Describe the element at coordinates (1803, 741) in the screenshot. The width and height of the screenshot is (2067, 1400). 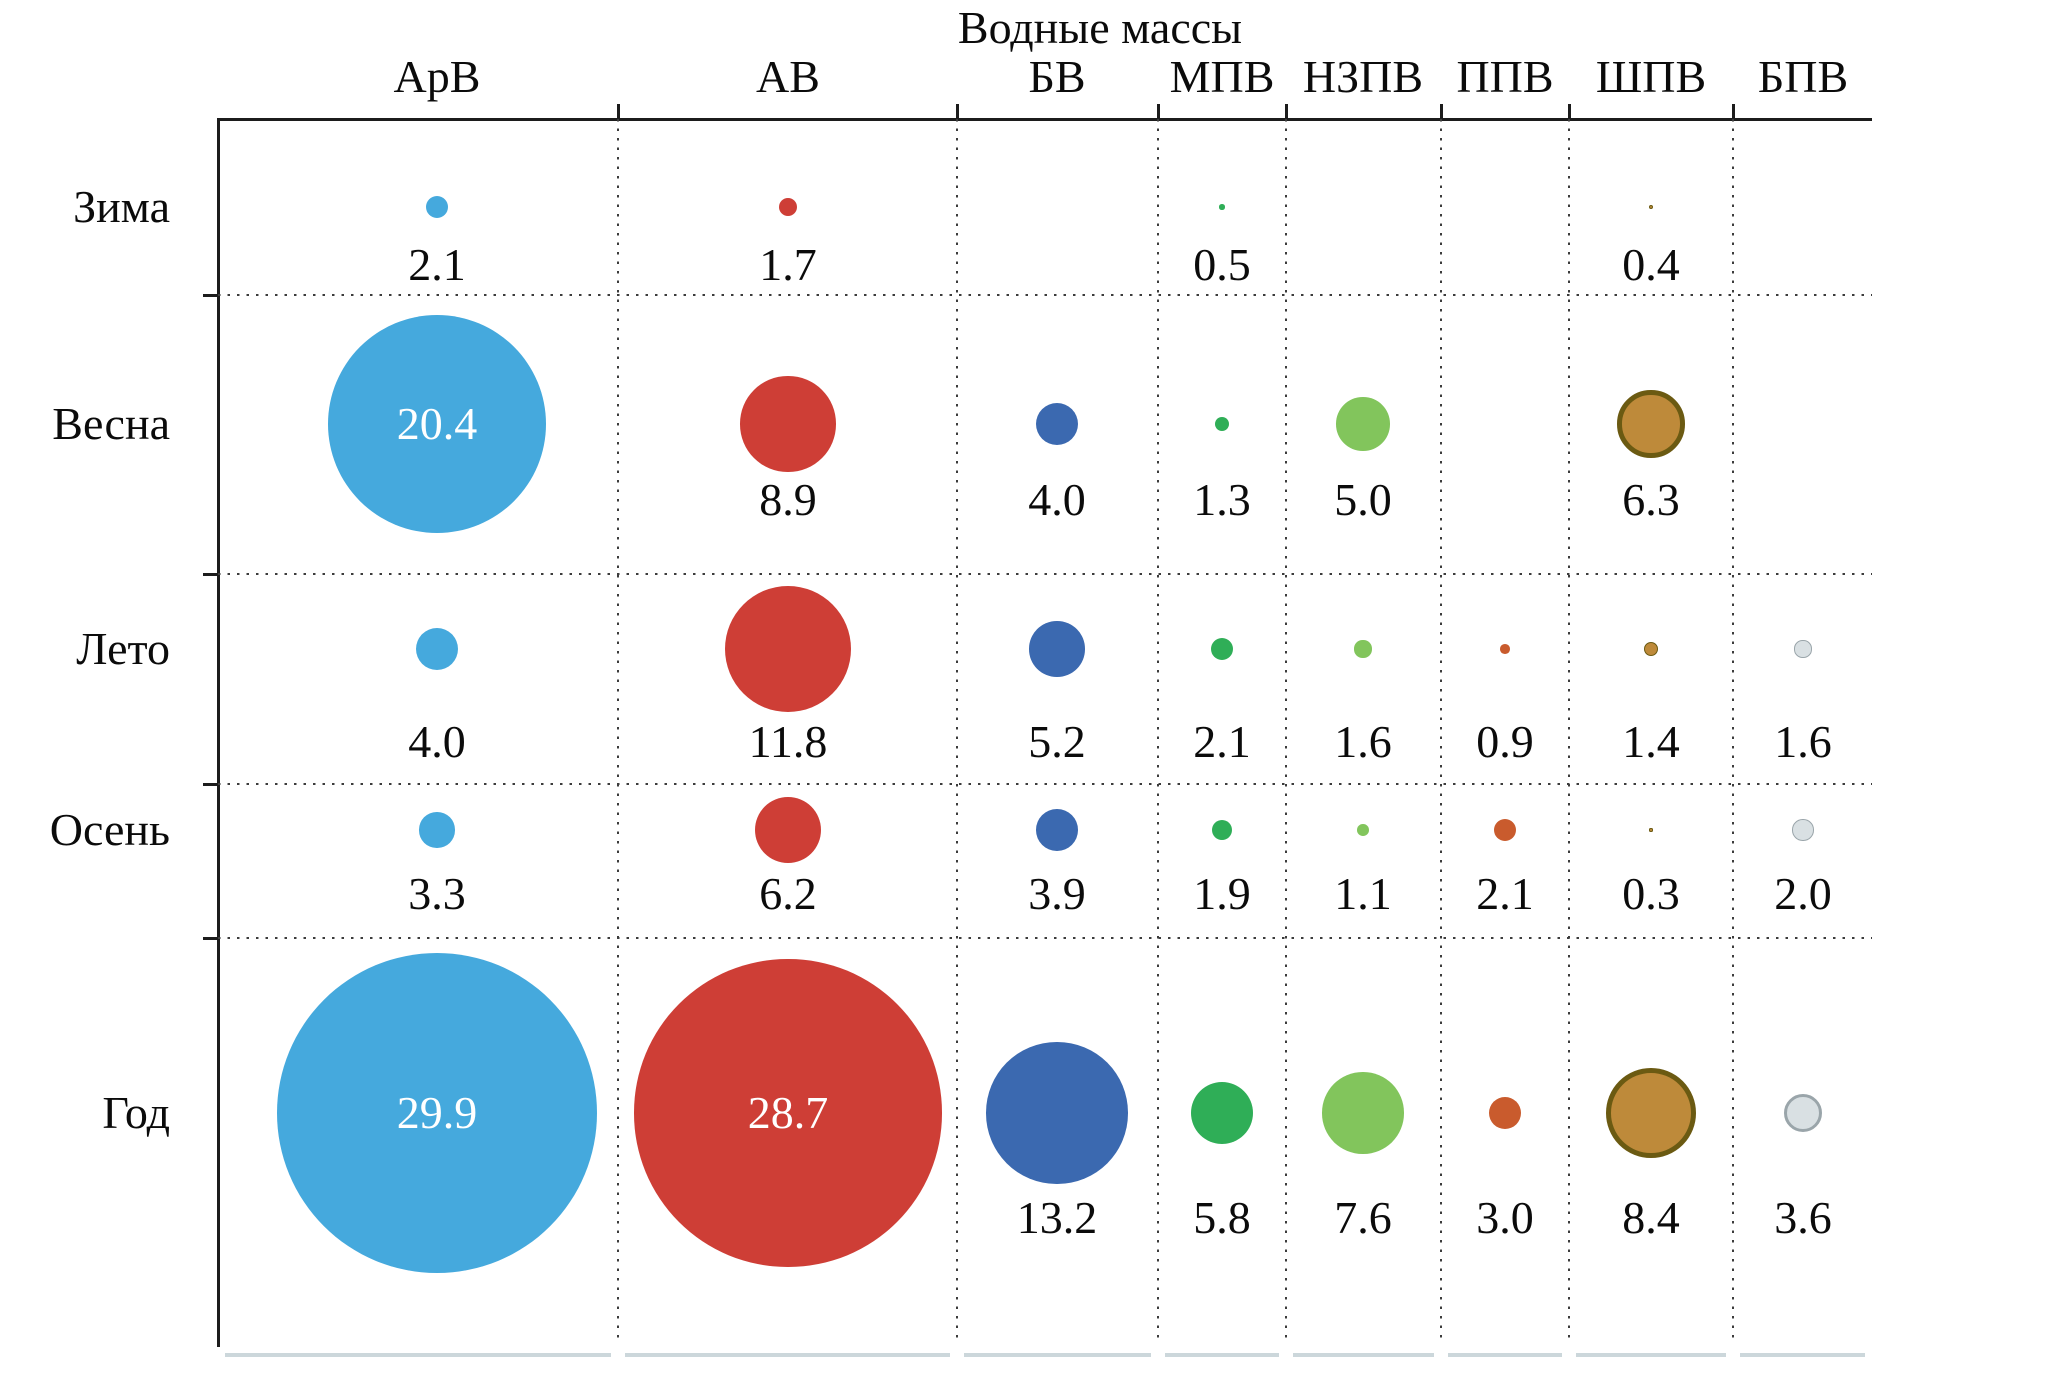
I see `value-label: 1.6` at that location.